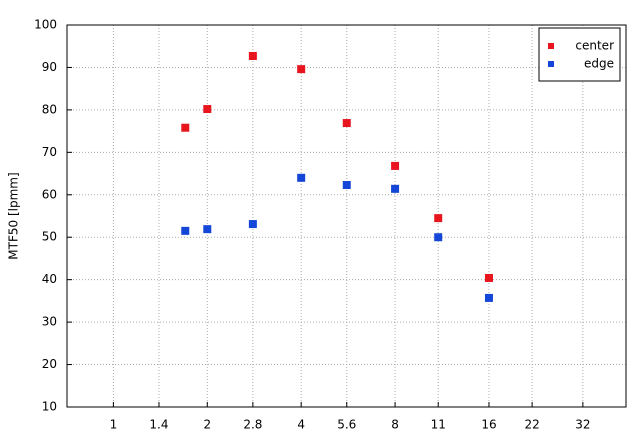  What do you see at coordinates (114, 425) in the screenshot?
I see `x-tick-label: 1` at bounding box center [114, 425].